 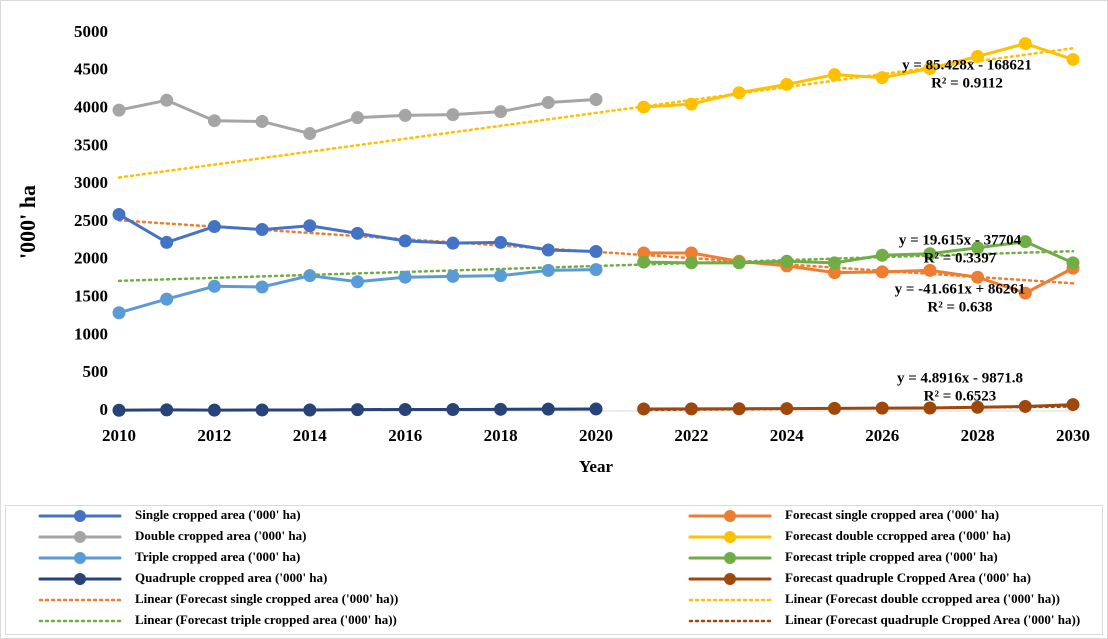 What do you see at coordinates (787, 435) in the screenshot?
I see `x-tick-label: 2024` at bounding box center [787, 435].